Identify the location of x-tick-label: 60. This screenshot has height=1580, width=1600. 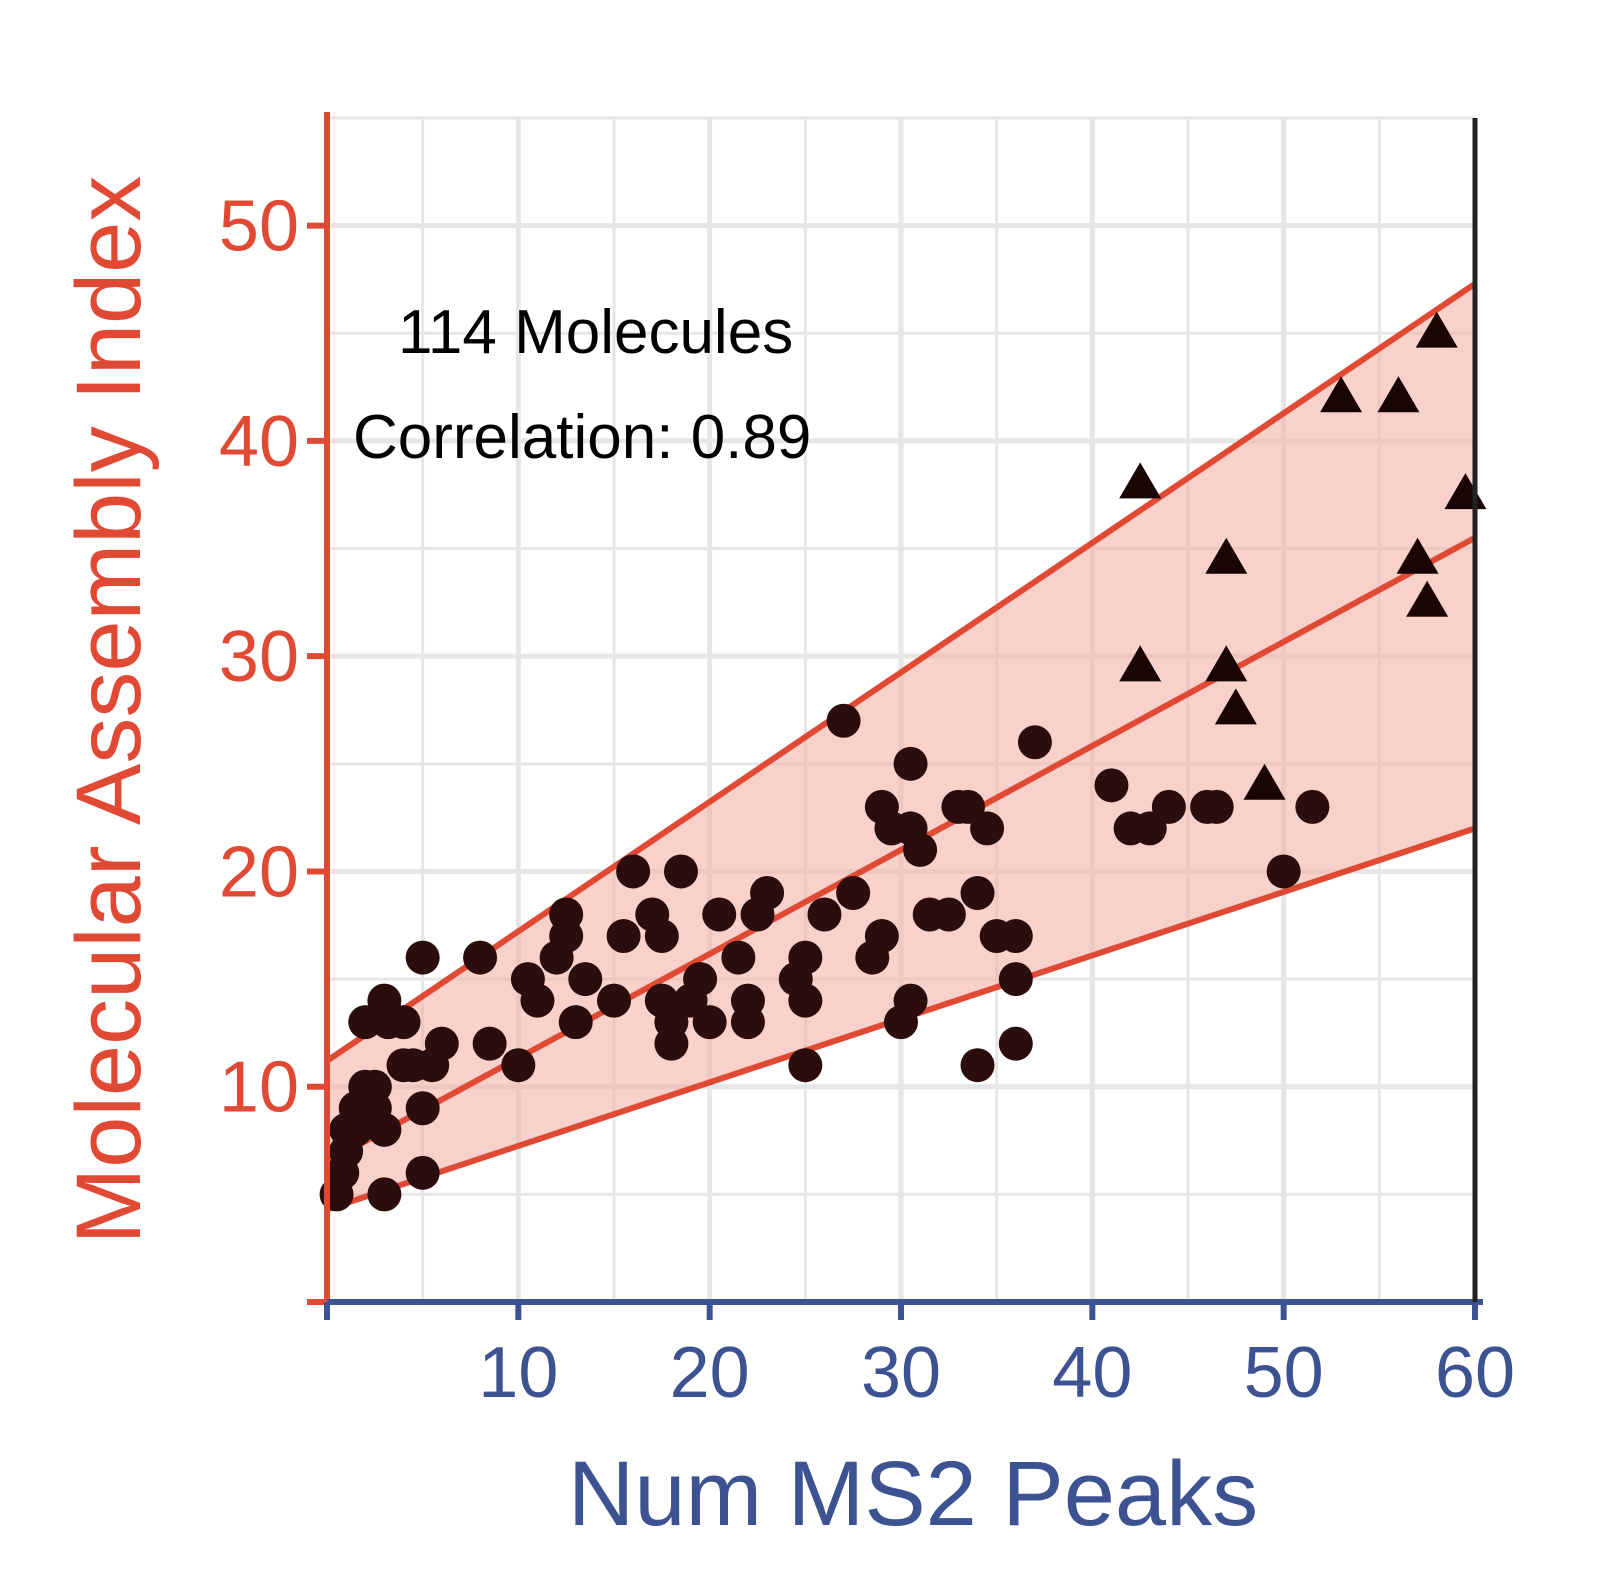
(1475, 1373).